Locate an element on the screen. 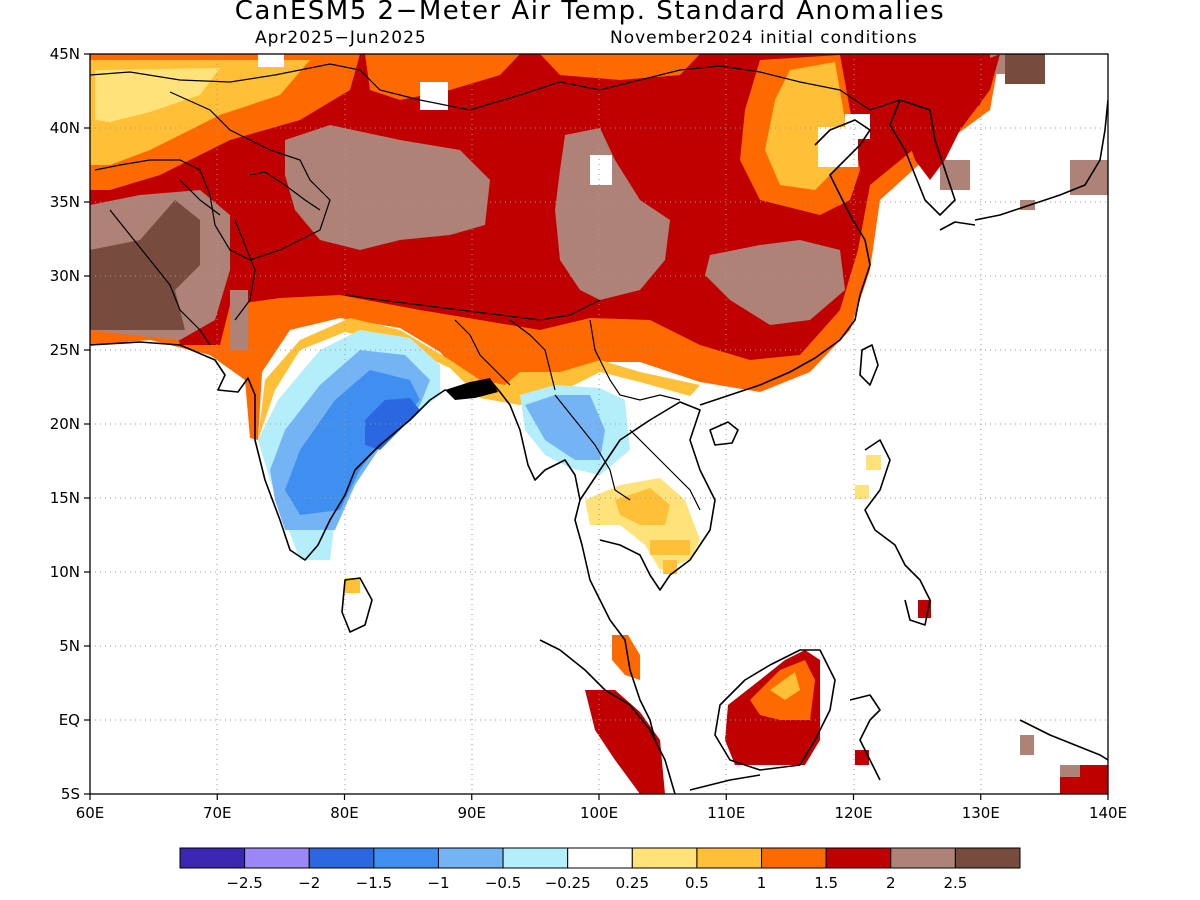 This screenshot has width=1200, height=900. qinghai-tan is located at coordinates (612, 214).